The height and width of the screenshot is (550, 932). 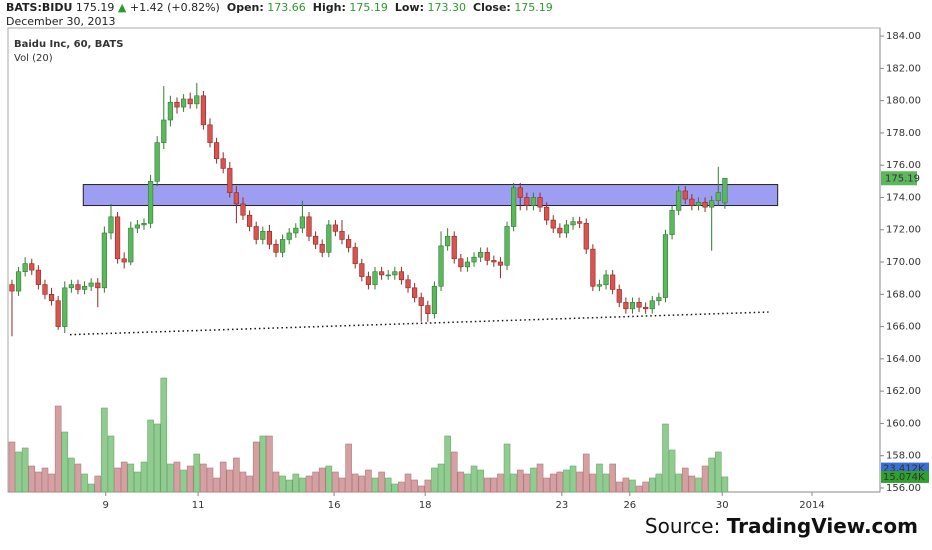 What do you see at coordinates (629, 505) in the screenshot?
I see `x-tick-label: 26` at bounding box center [629, 505].